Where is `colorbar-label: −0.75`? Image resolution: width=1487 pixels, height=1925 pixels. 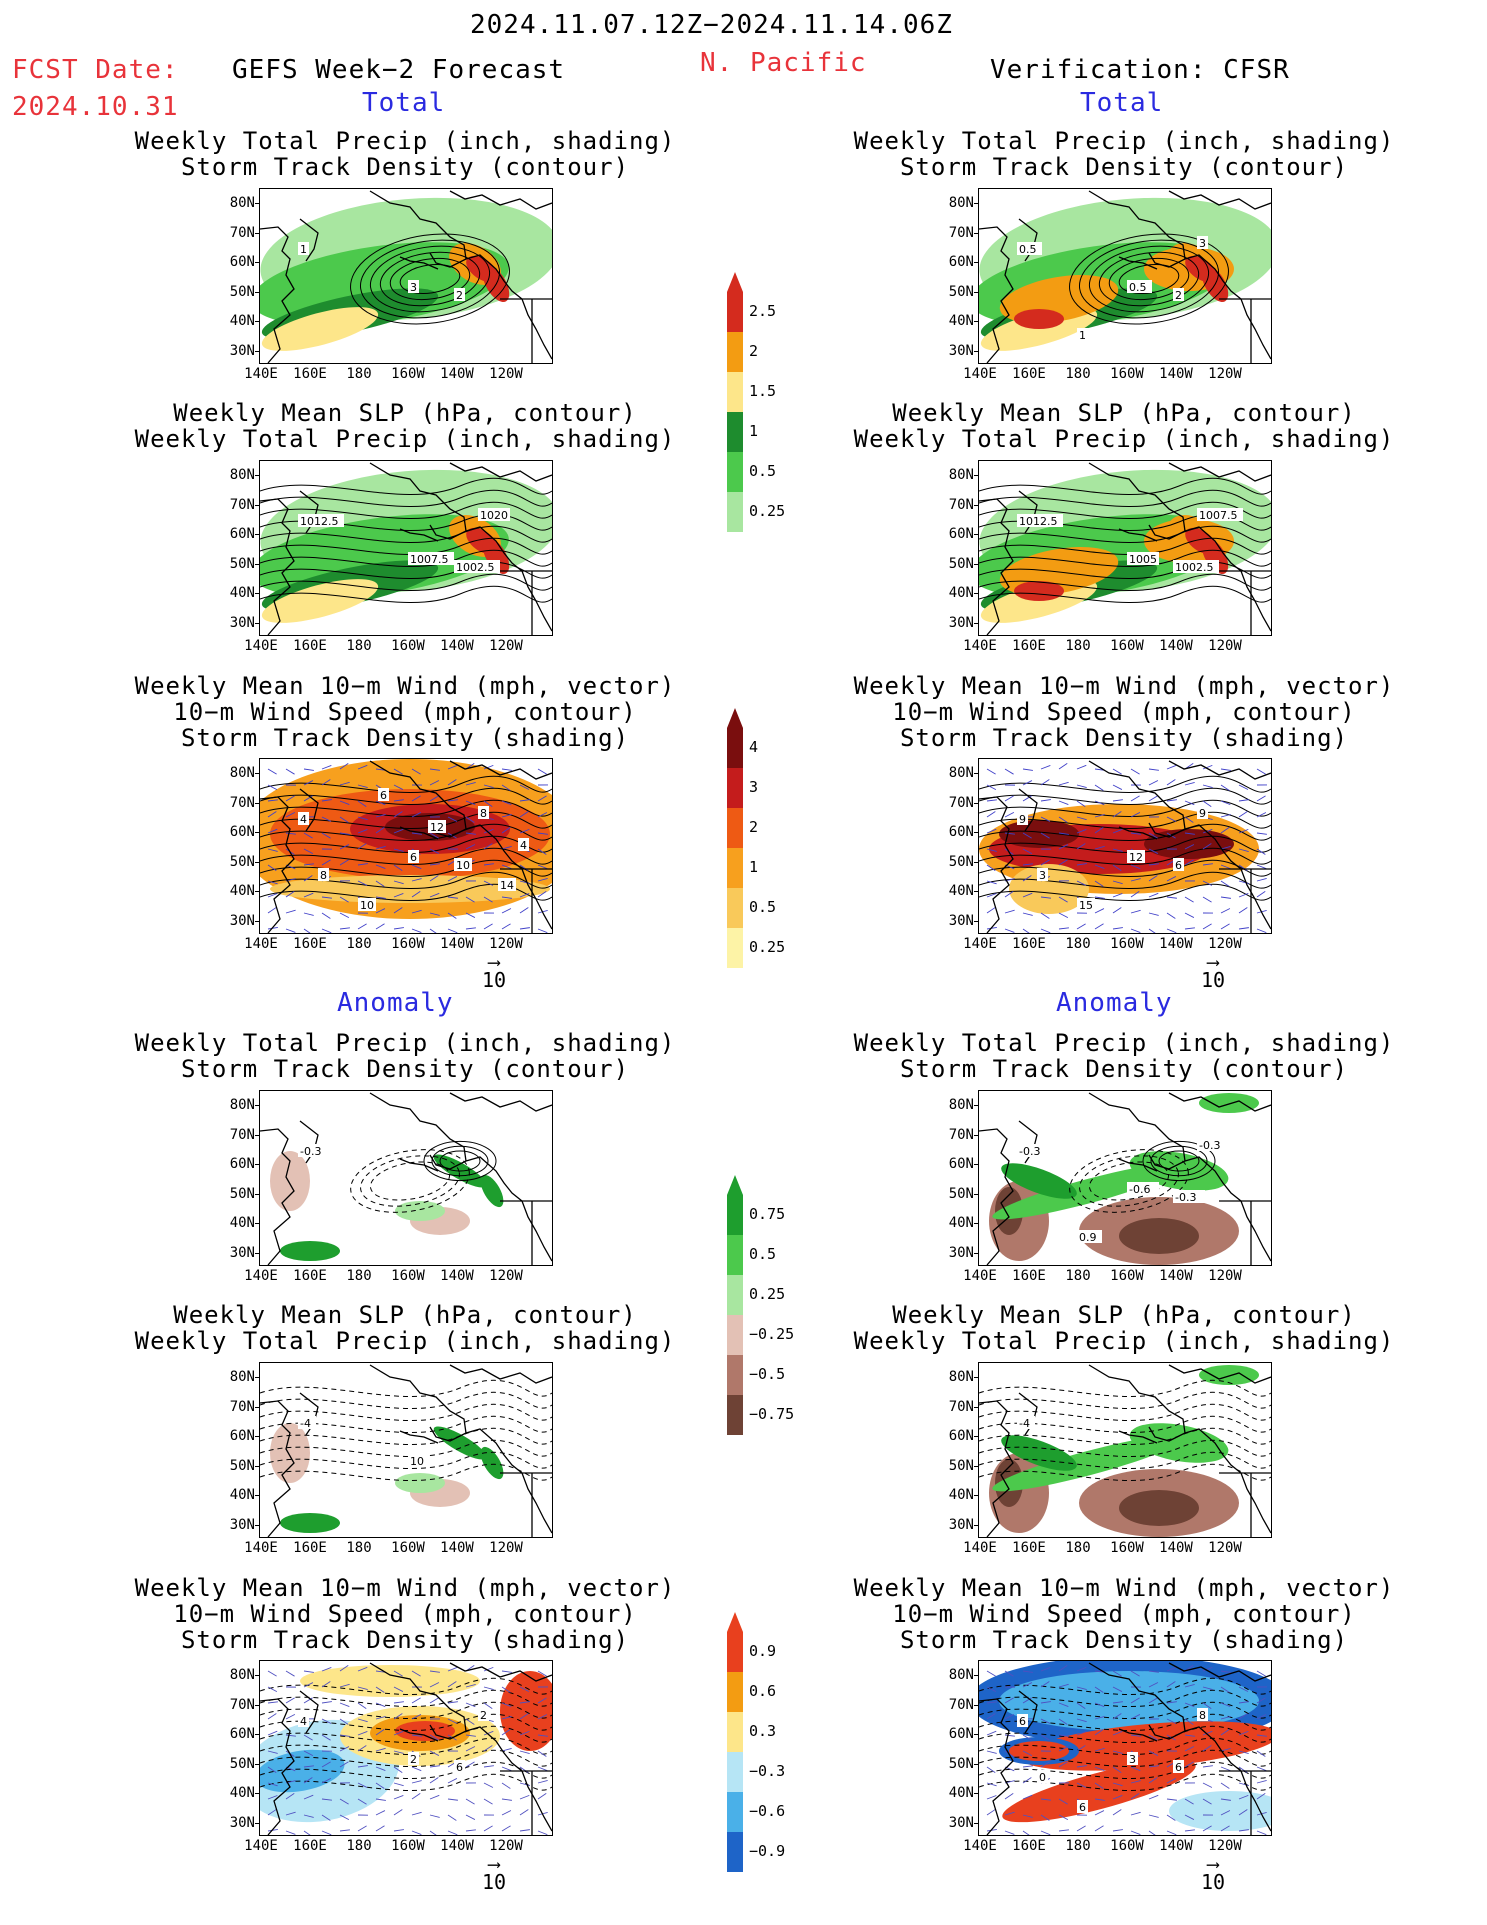 colorbar-label: −0.75 is located at coordinates (772, 1414).